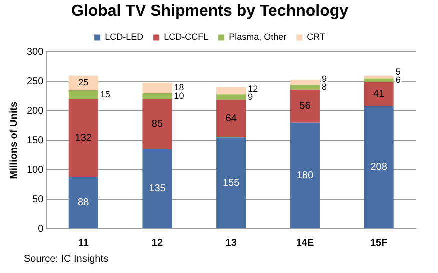 The width and height of the screenshot is (438, 273). I want to click on x-tick-label: 11, so click(84, 243).